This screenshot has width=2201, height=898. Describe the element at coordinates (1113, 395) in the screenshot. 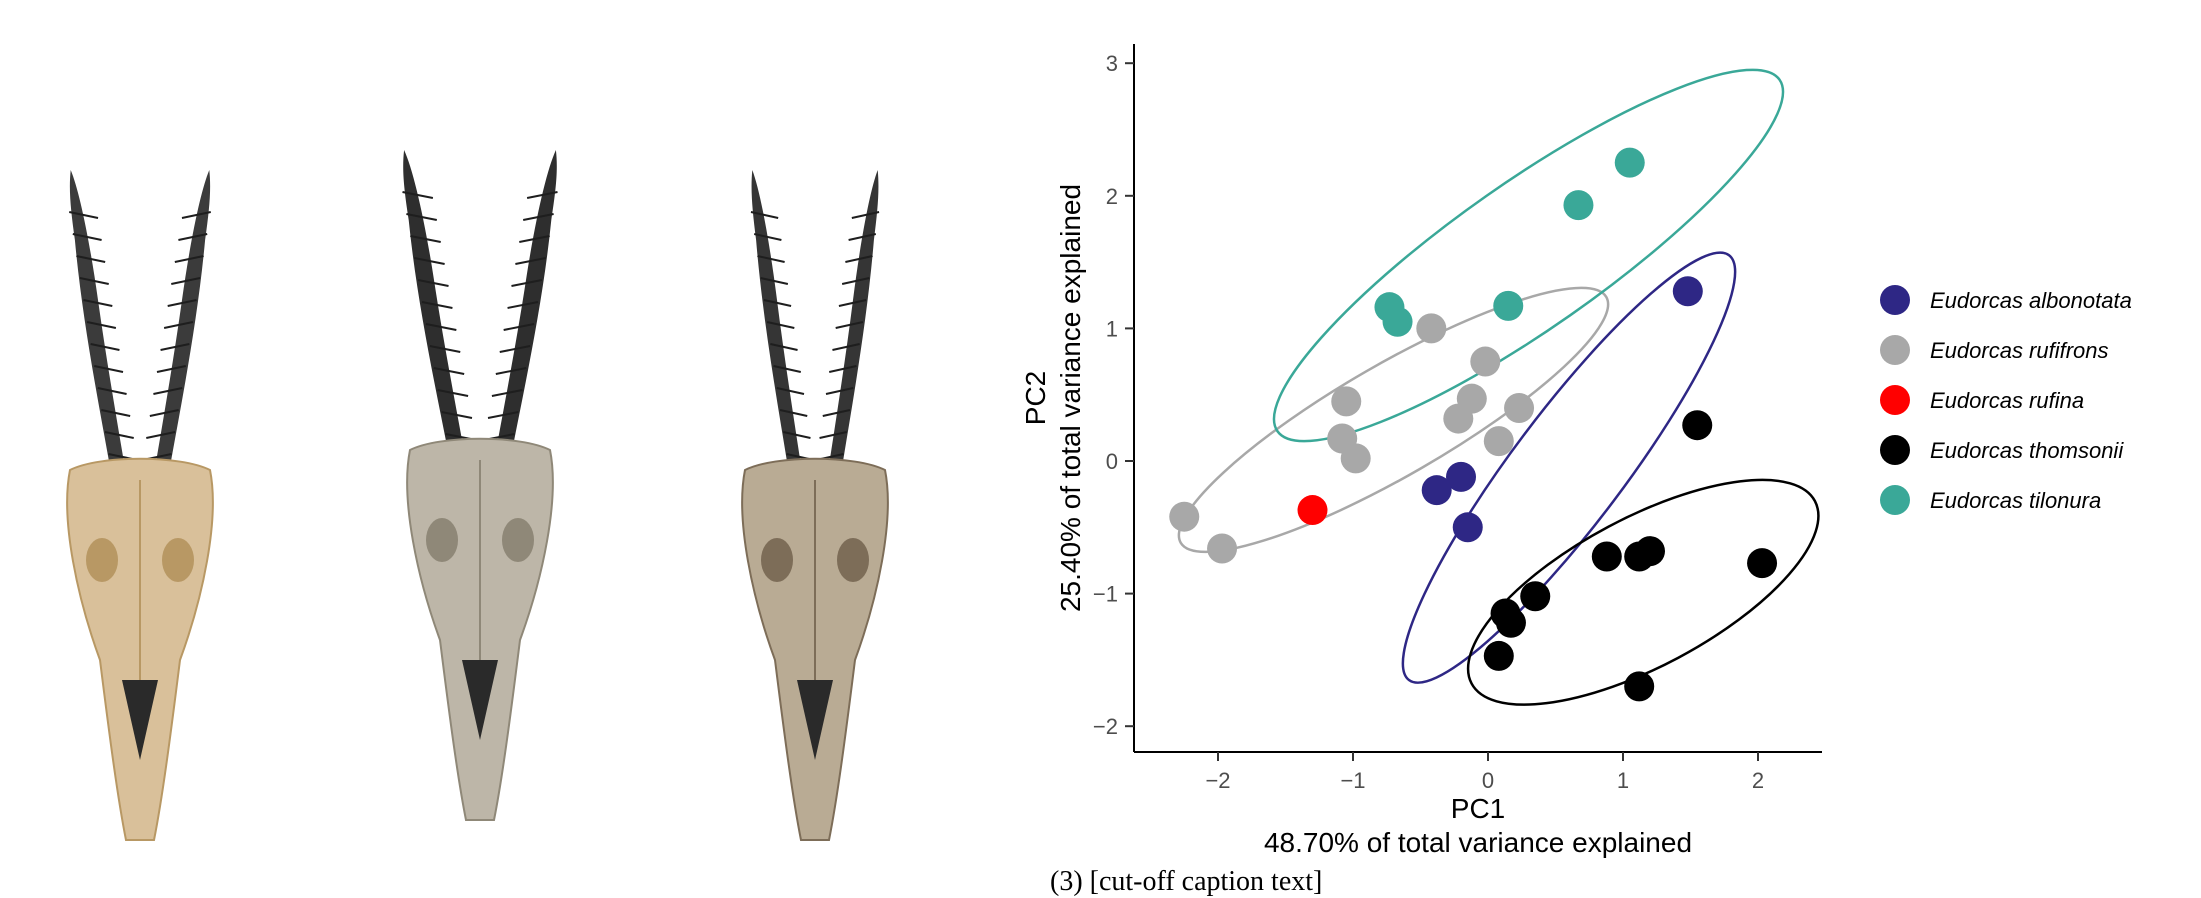

I see `y-ticks: −2 −1 0 1 2 3` at that location.